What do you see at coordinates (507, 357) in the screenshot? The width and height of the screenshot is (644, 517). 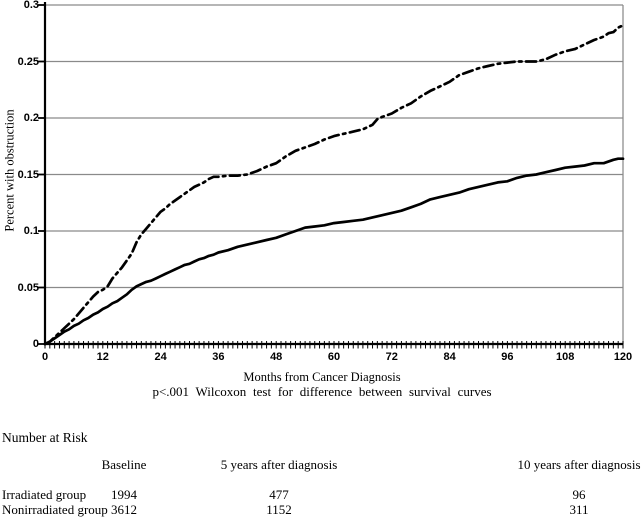 I see `x-tick-label: 96` at bounding box center [507, 357].